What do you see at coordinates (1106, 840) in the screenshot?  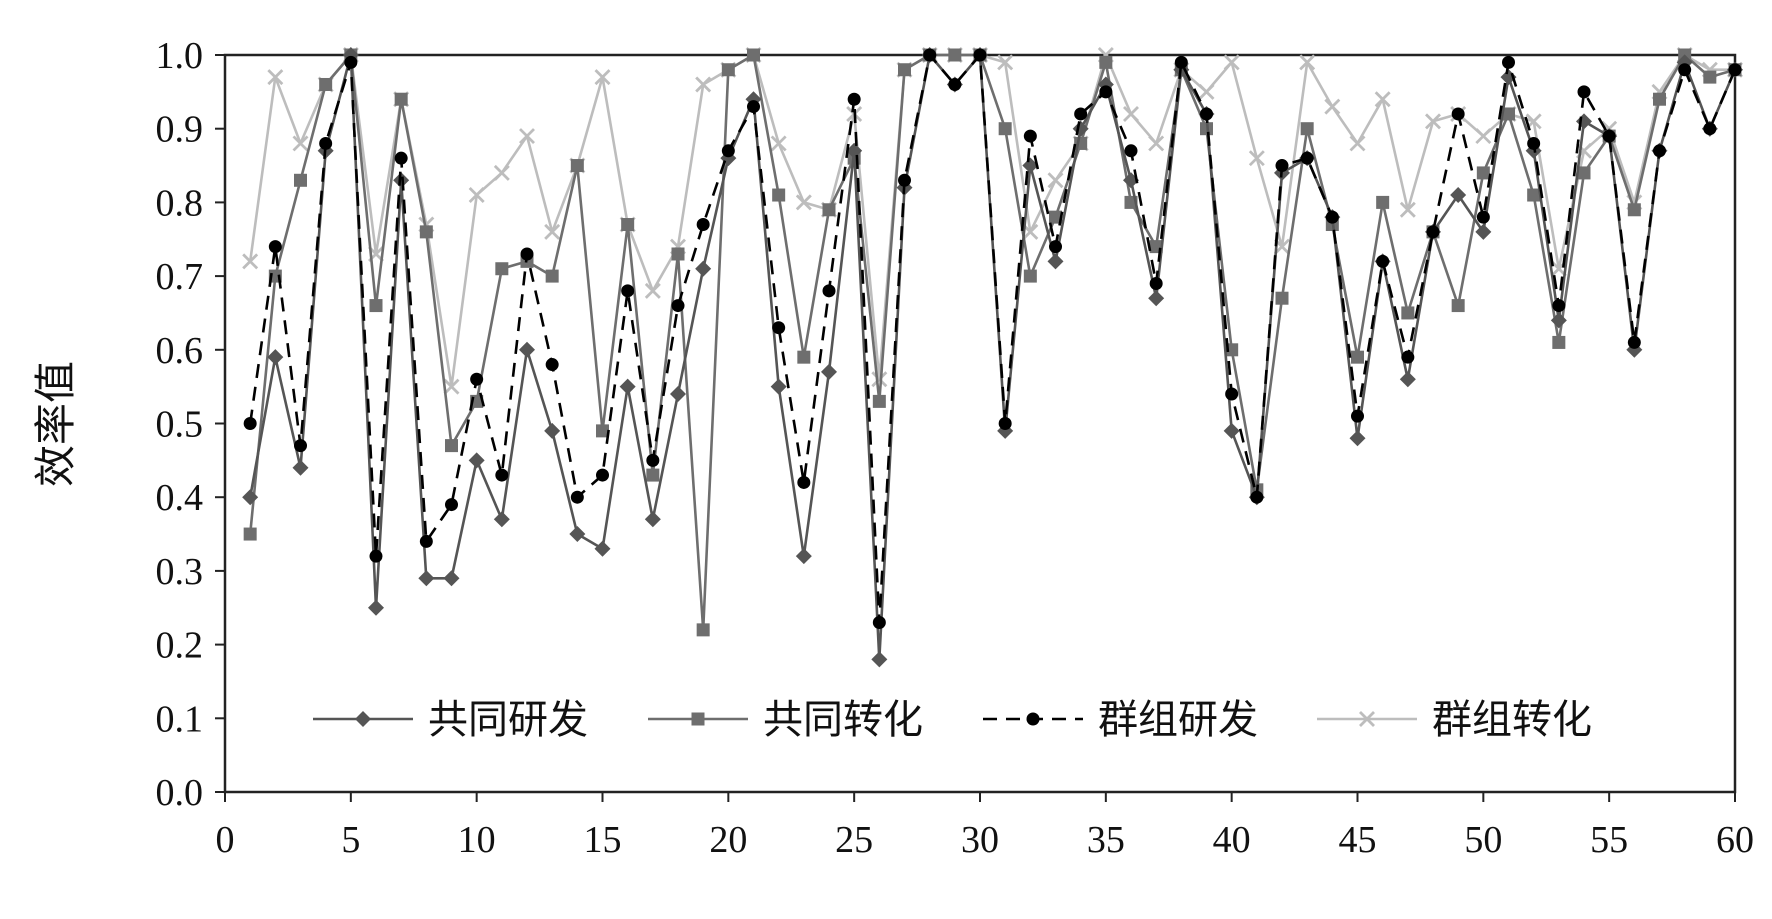 I see `x-tick-label: 35` at bounding box center [1106, 840].